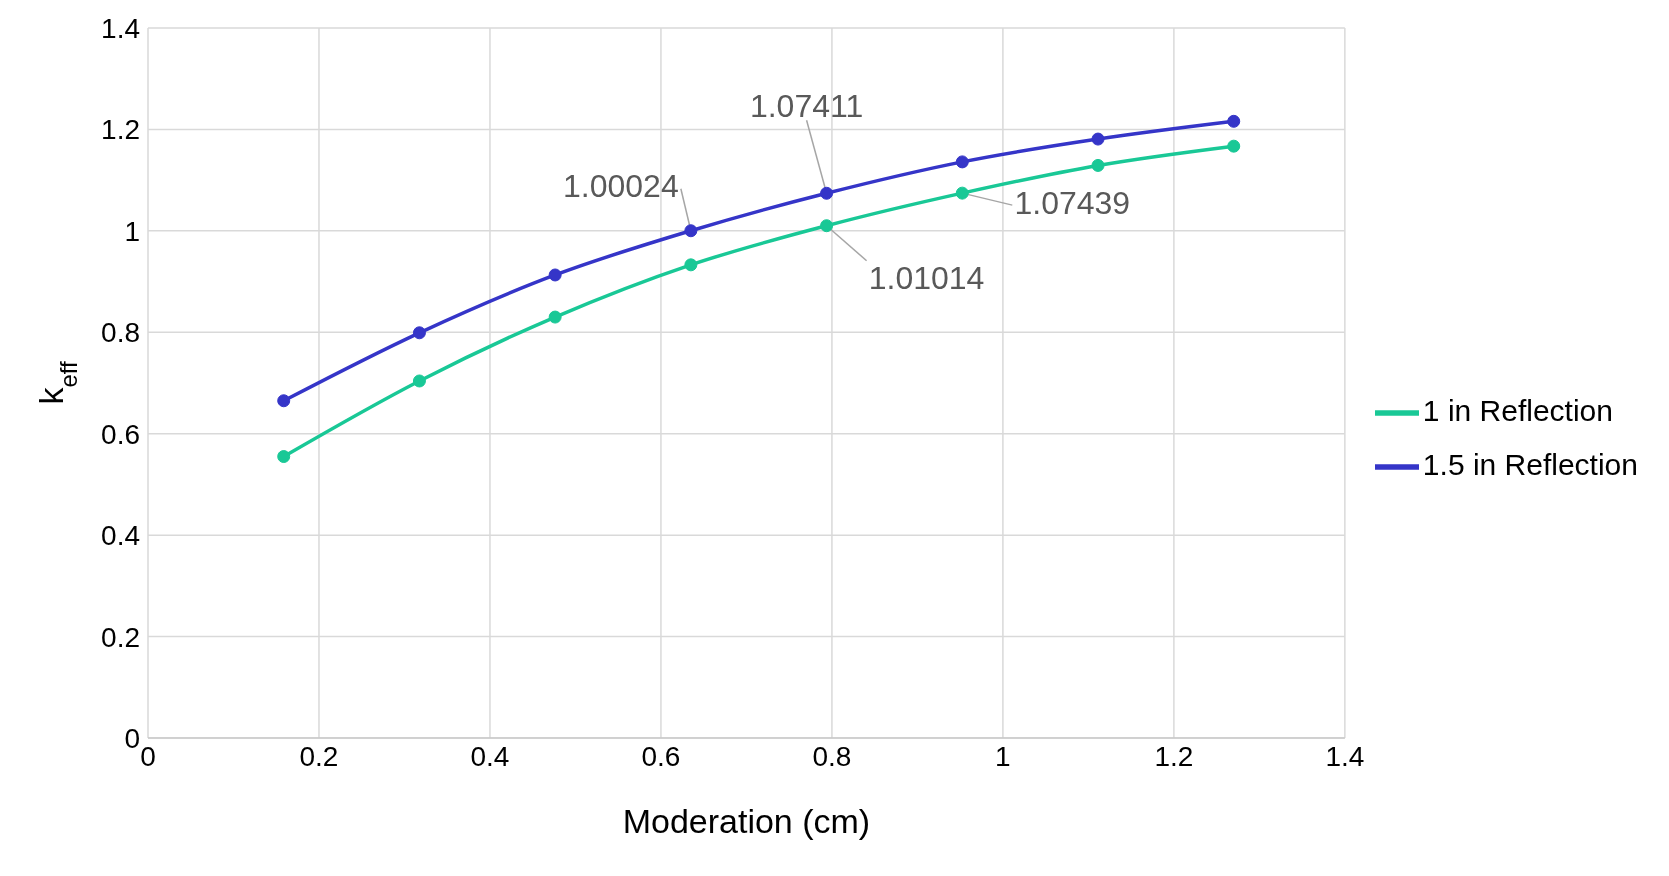 The height and width of the screenshot is (876, 1669). Describe the element at coordinates (120, 28) in the screenshot. I see `y-tick-label: 1.4` at that location.